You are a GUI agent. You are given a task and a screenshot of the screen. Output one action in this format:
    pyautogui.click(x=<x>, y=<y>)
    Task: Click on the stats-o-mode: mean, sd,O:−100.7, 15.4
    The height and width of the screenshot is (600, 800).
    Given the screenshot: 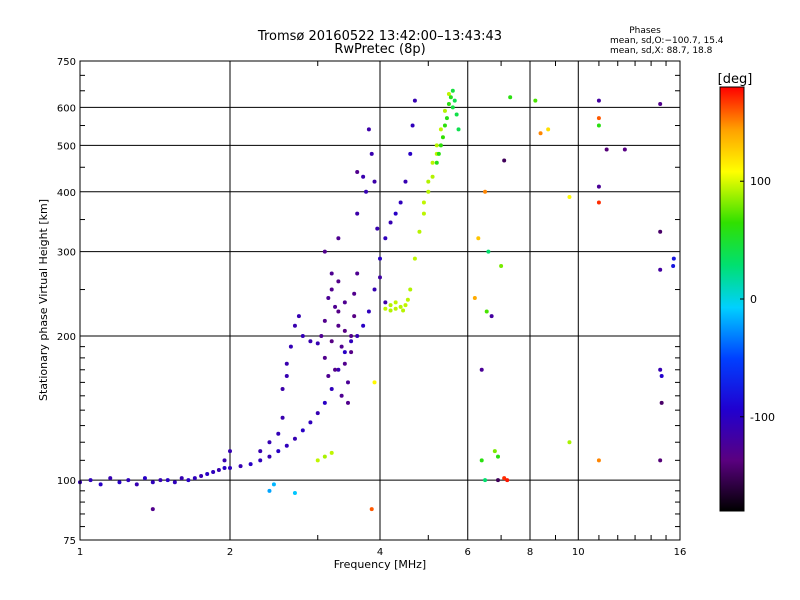 What is the action you would take?
    pyautogui.click(x=667, y=41)
    